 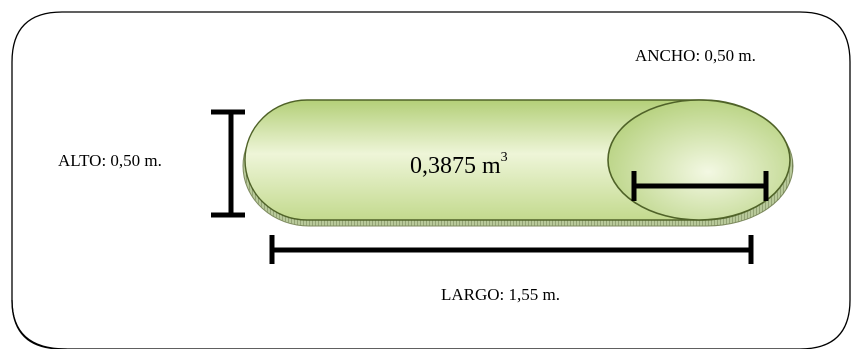 I want to click on alto-dimension-marker, so click(x=228, y=163).